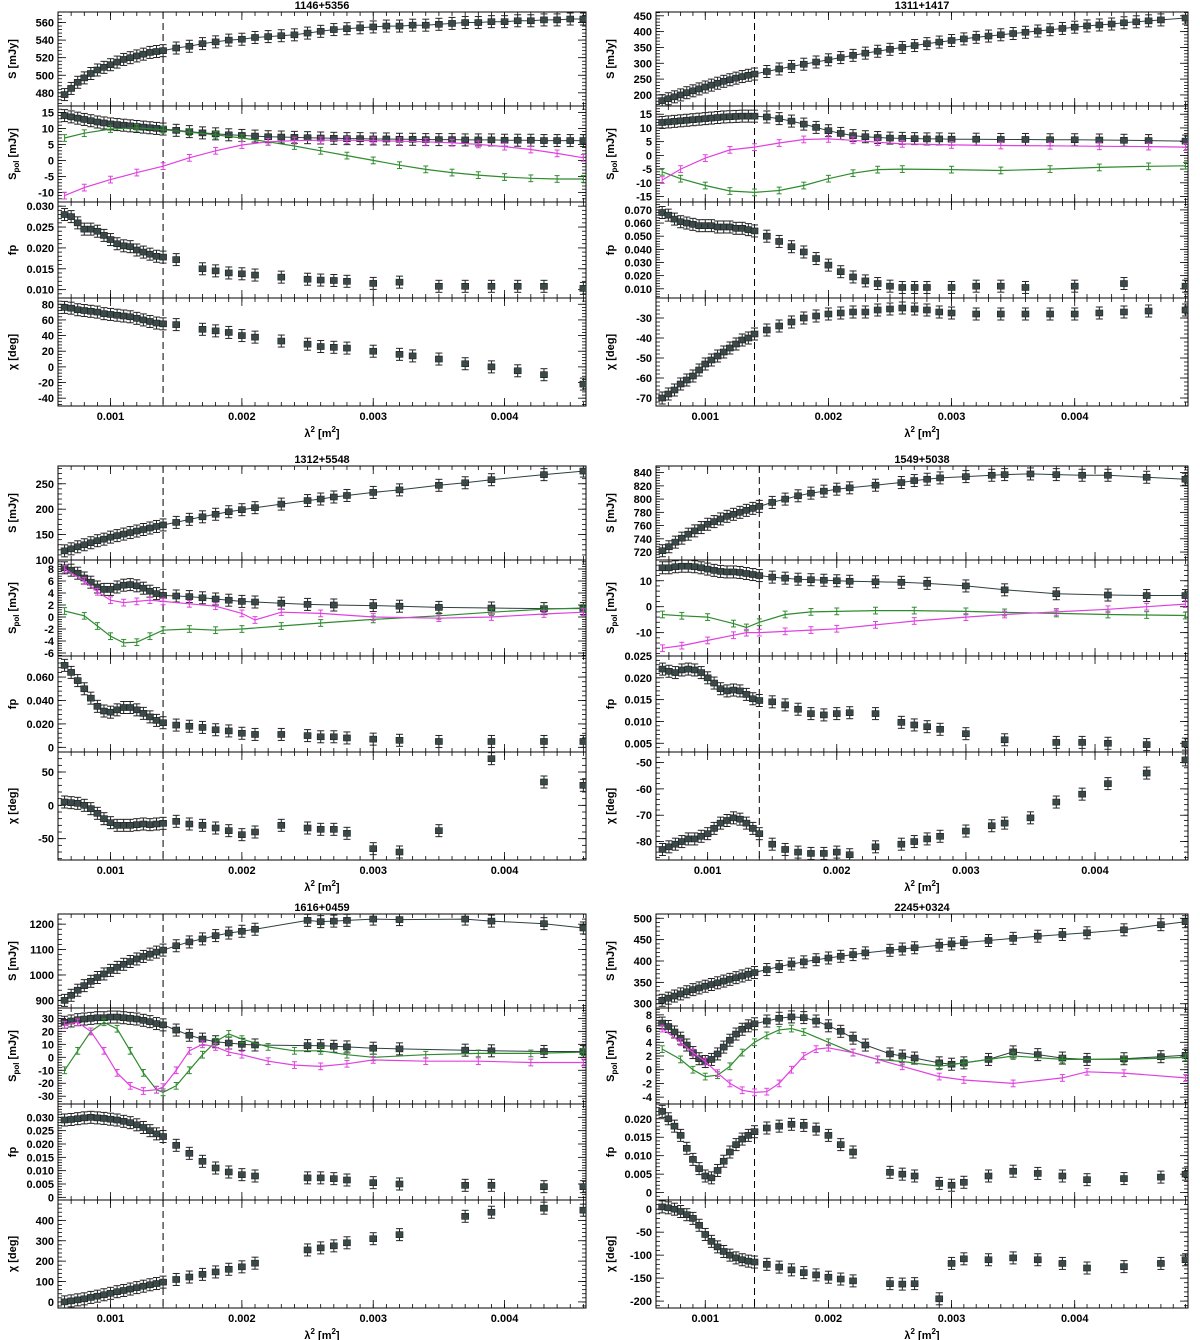  I want to click on y-axis-label-unit: [mJy], so click(611, 598).